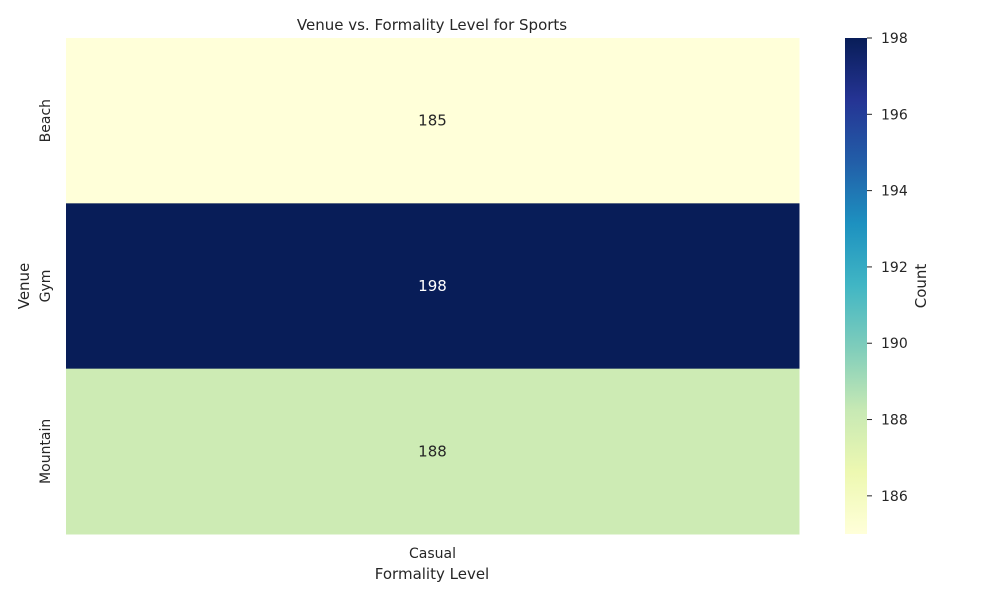  I want to click on cell-value-label: 198, so click(432, 286).